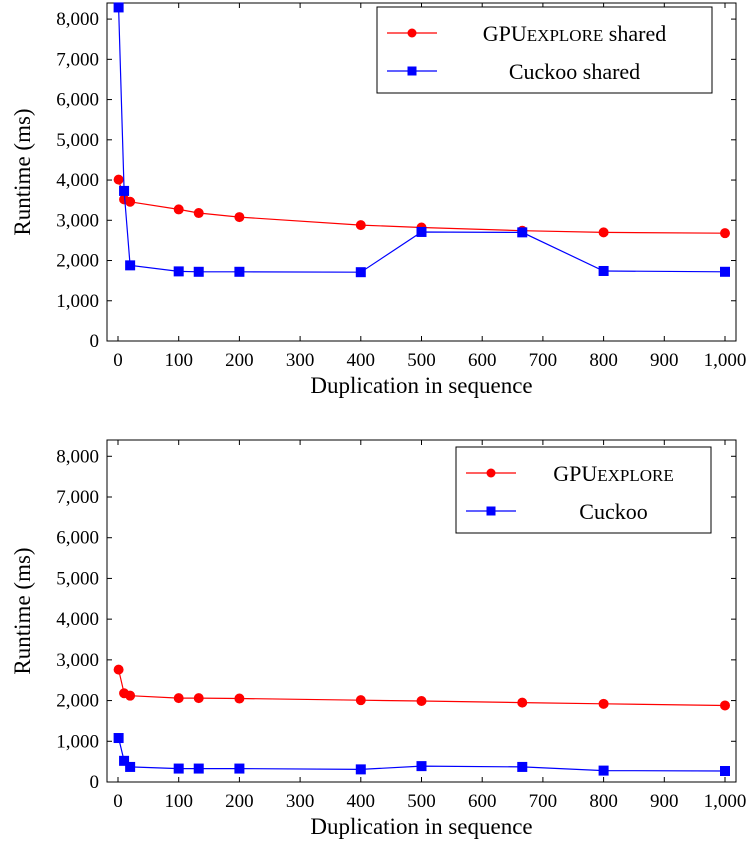  Describe the element at coordinates (613, 473) in the screenshot. I see `legend-label-0: GPUEXPLORE` at that location.